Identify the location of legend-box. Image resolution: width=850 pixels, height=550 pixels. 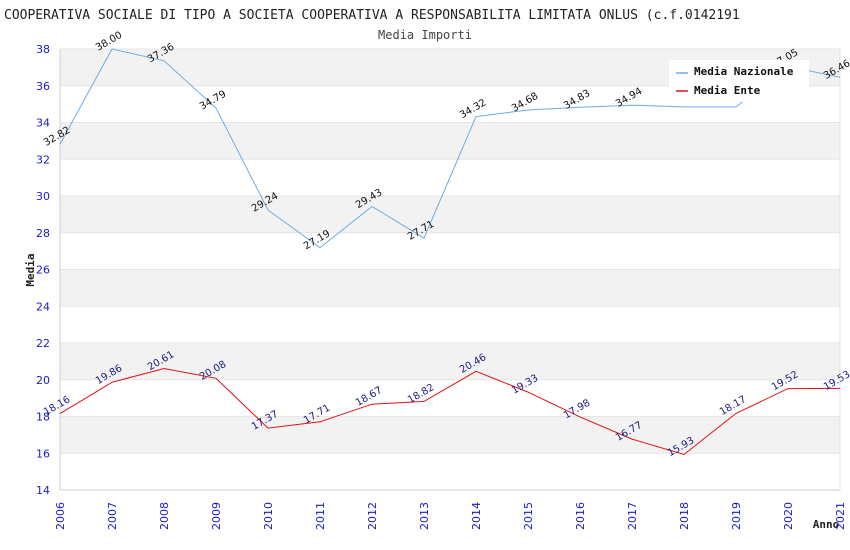
(739, 81).